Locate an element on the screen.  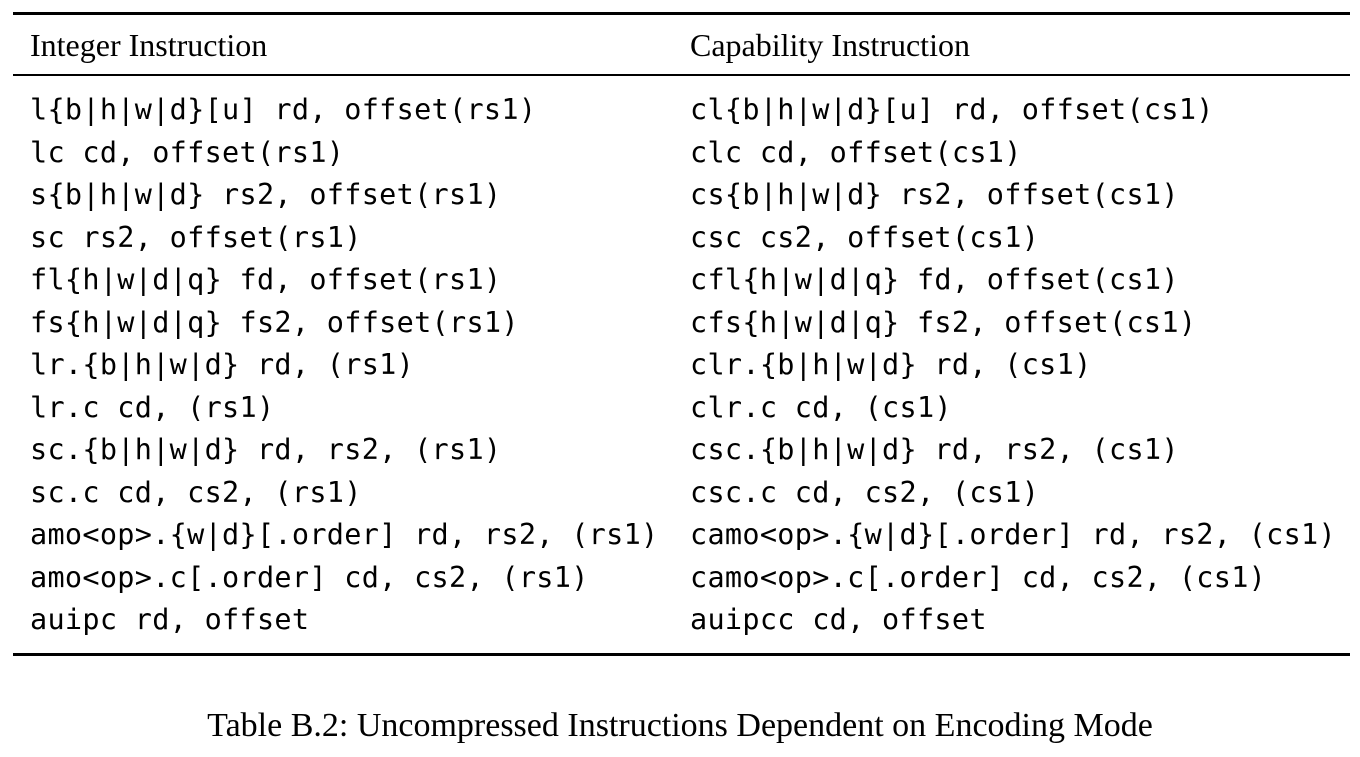
table-header-rule is located at coordinates (681, 75).